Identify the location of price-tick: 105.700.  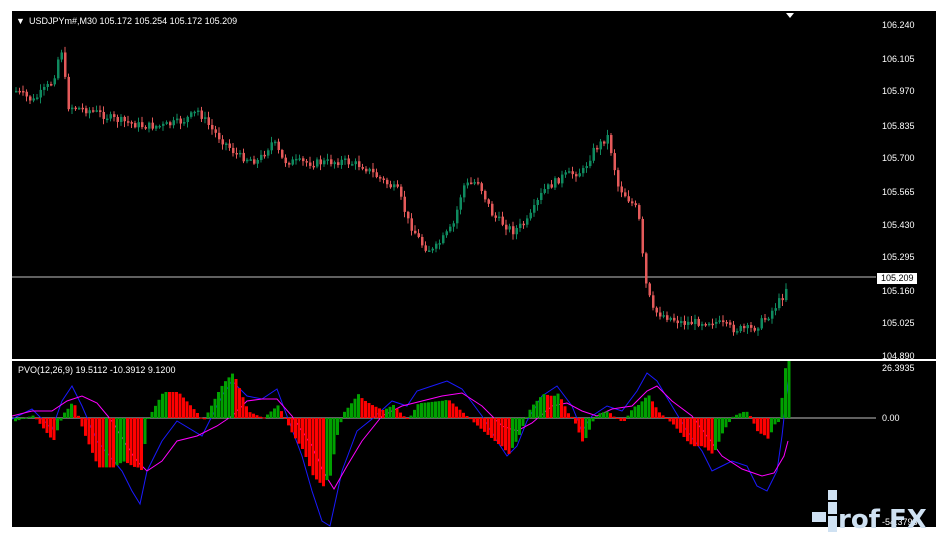
(898, 158).